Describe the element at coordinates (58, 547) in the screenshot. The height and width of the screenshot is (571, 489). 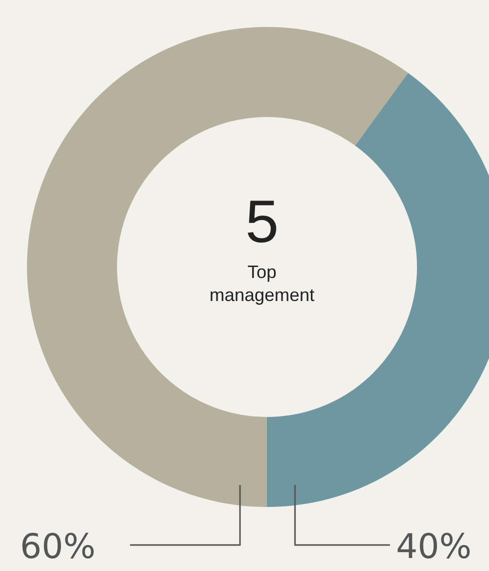
I see `data-label: 60%` at that location.